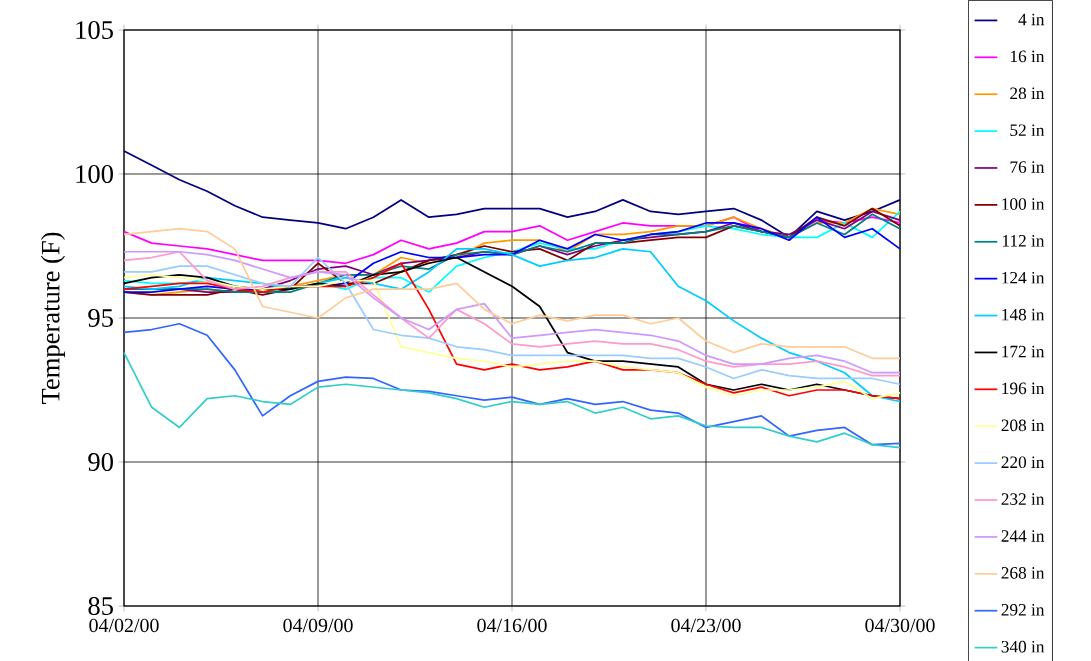 This screenshot has height=661, width=1091. What do you see at coordinates (1027, 130) in the screenshot?
I see `legend-label: 52 in` at bounding box center [1027, 130].